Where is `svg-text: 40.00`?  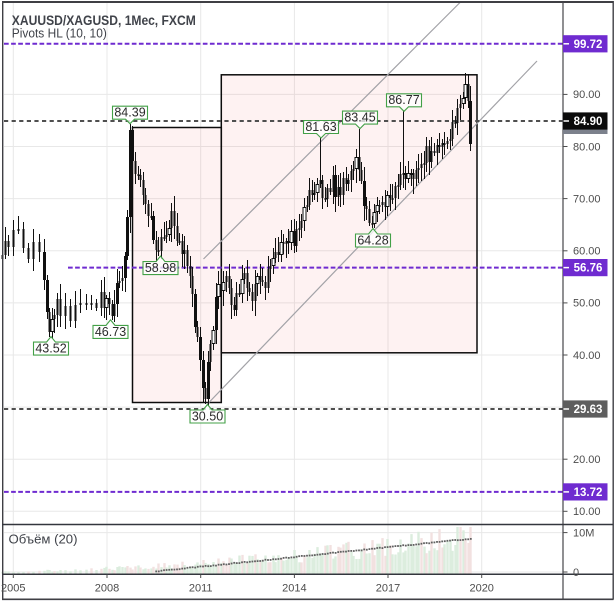
svg-text: 40.00 is located at coordinates (587, 356).